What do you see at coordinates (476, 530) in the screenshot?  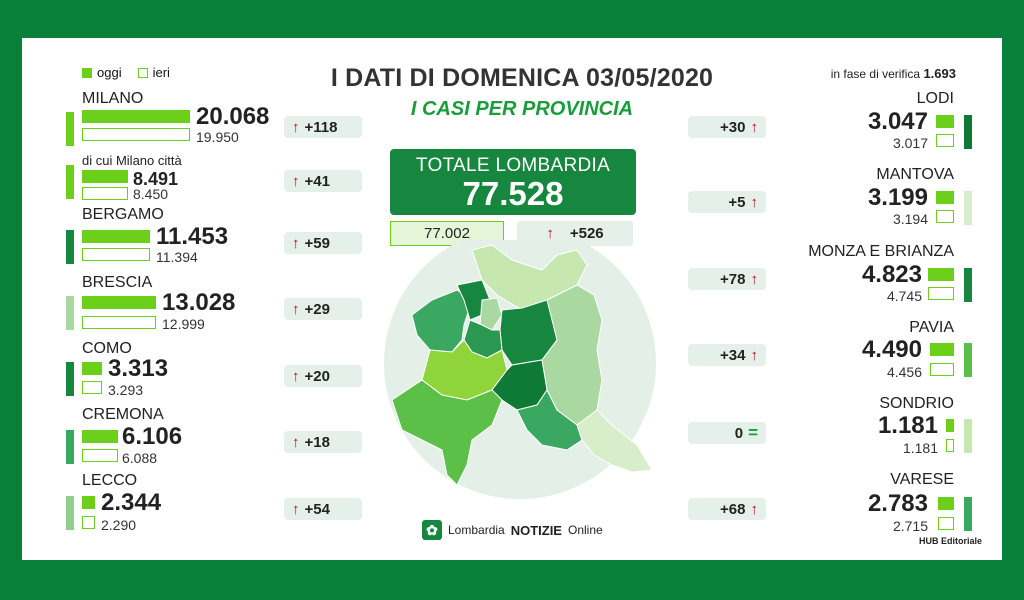 I see `logo-text-1: Lombardia` at bounding box center [476, 530].